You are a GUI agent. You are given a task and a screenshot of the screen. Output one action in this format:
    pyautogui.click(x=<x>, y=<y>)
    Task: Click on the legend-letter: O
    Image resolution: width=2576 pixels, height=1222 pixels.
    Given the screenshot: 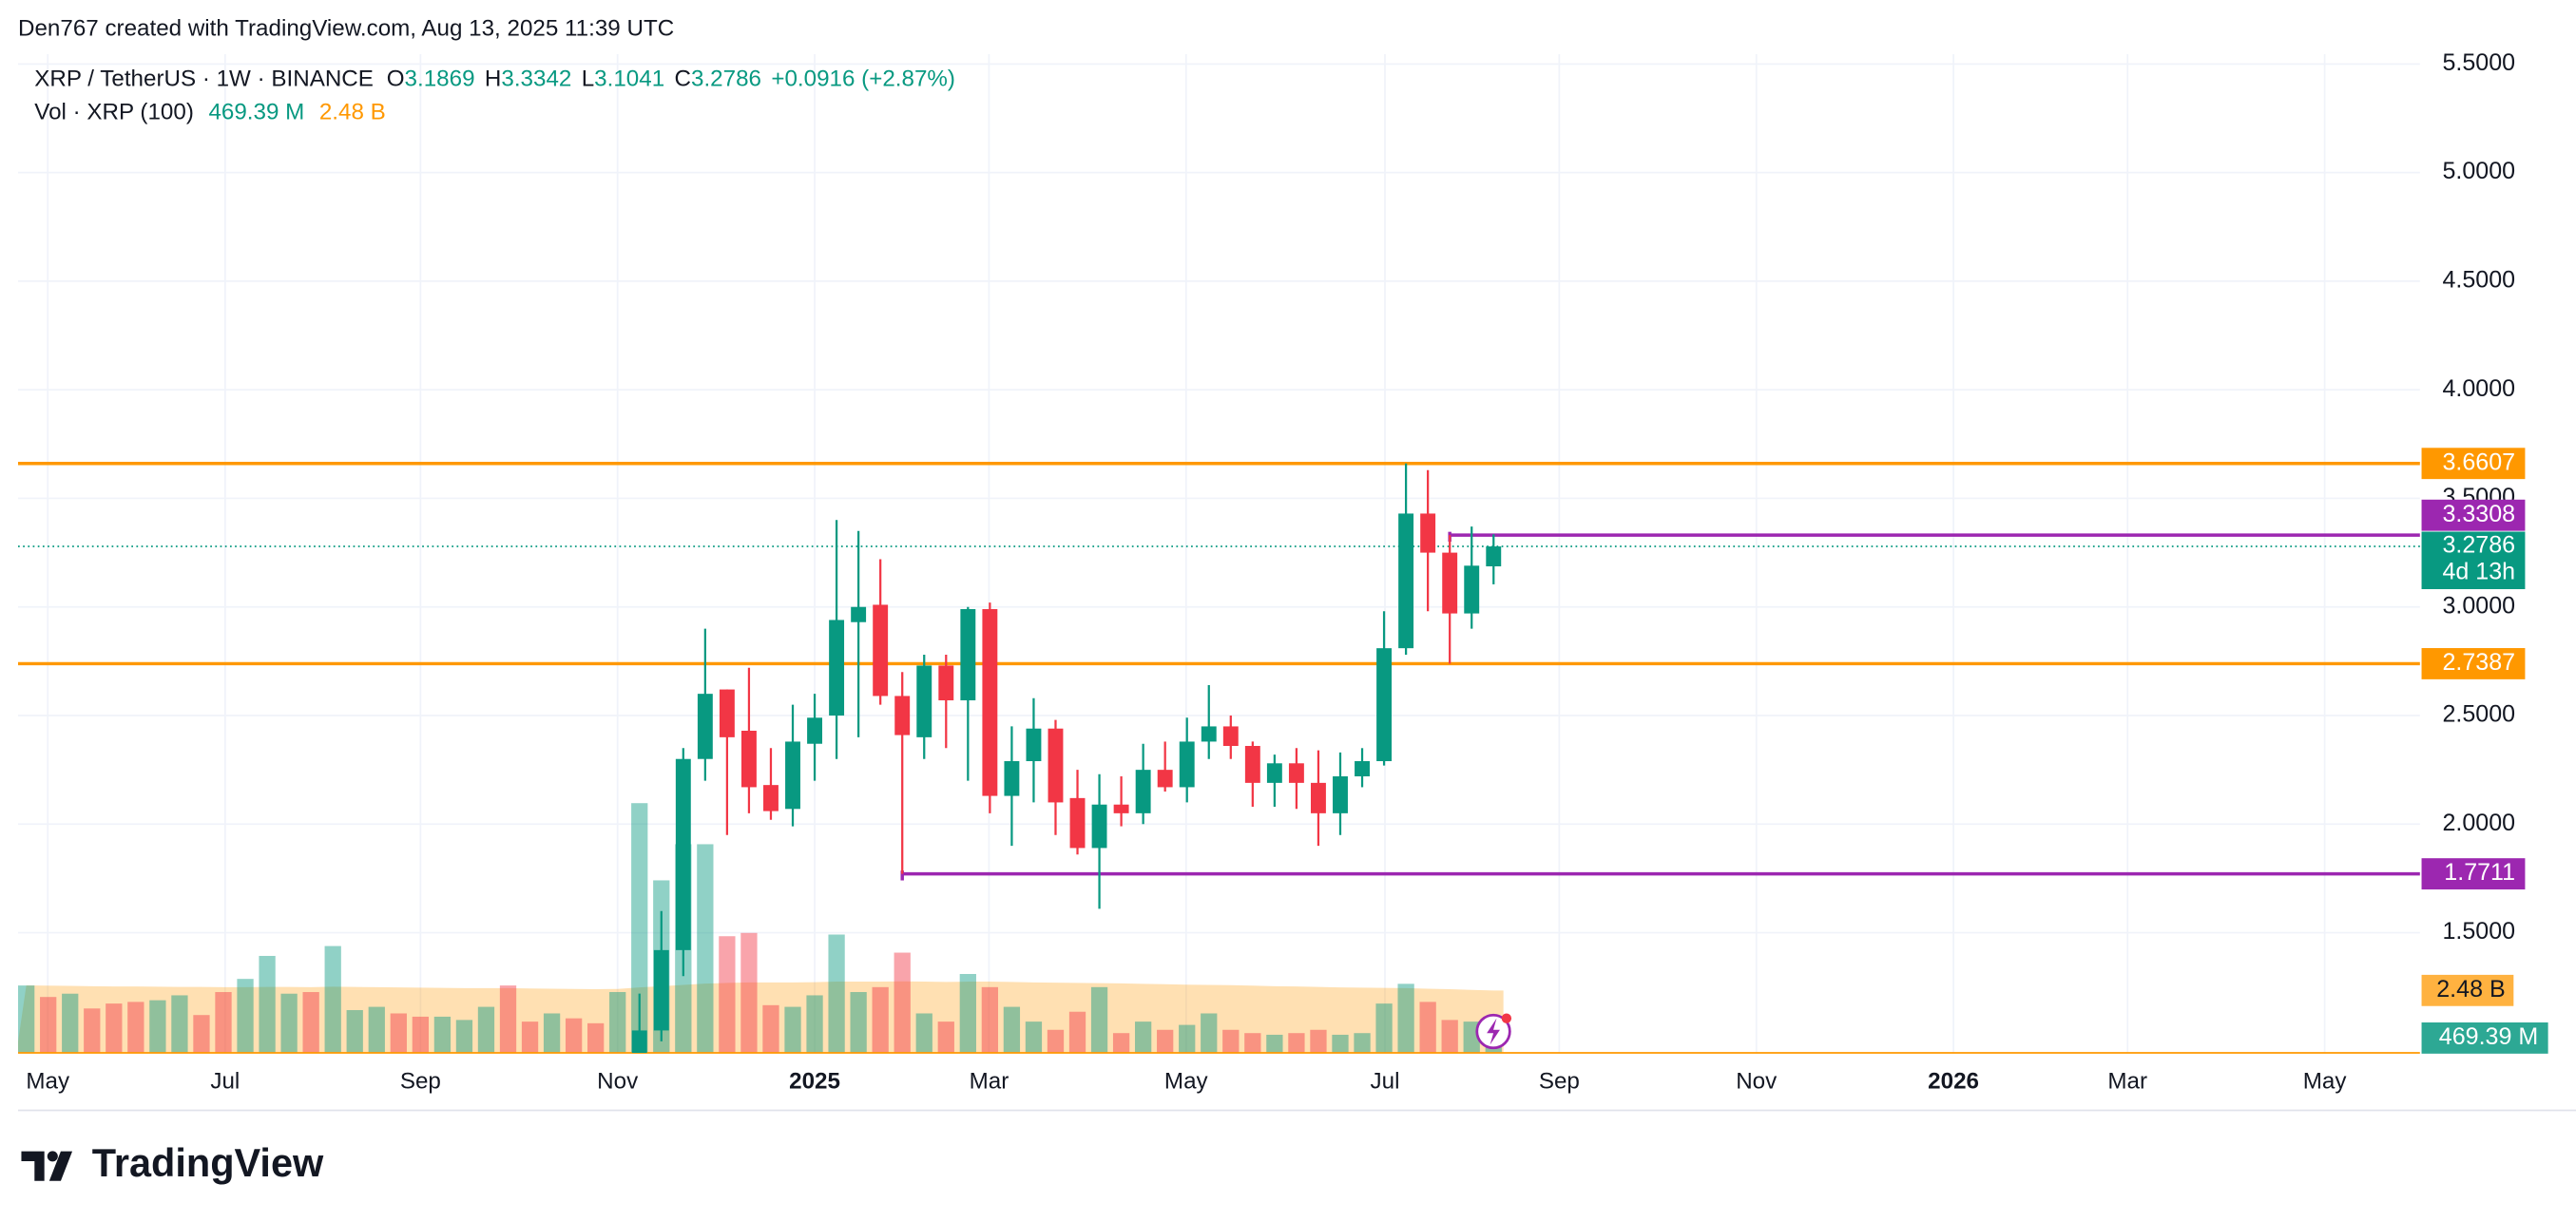 What is the action you would take?
    pyautogui.click(x=396, y=80)
    